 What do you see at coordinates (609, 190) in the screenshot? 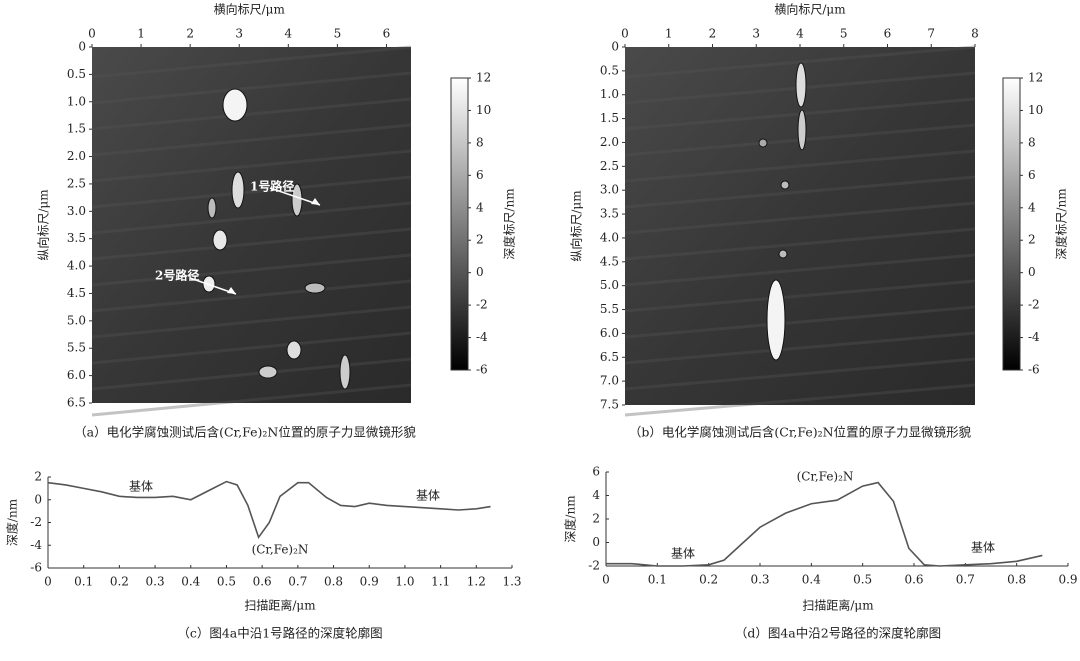
I see `y-tick-label: 3.0` at bounding box center [609, 190].